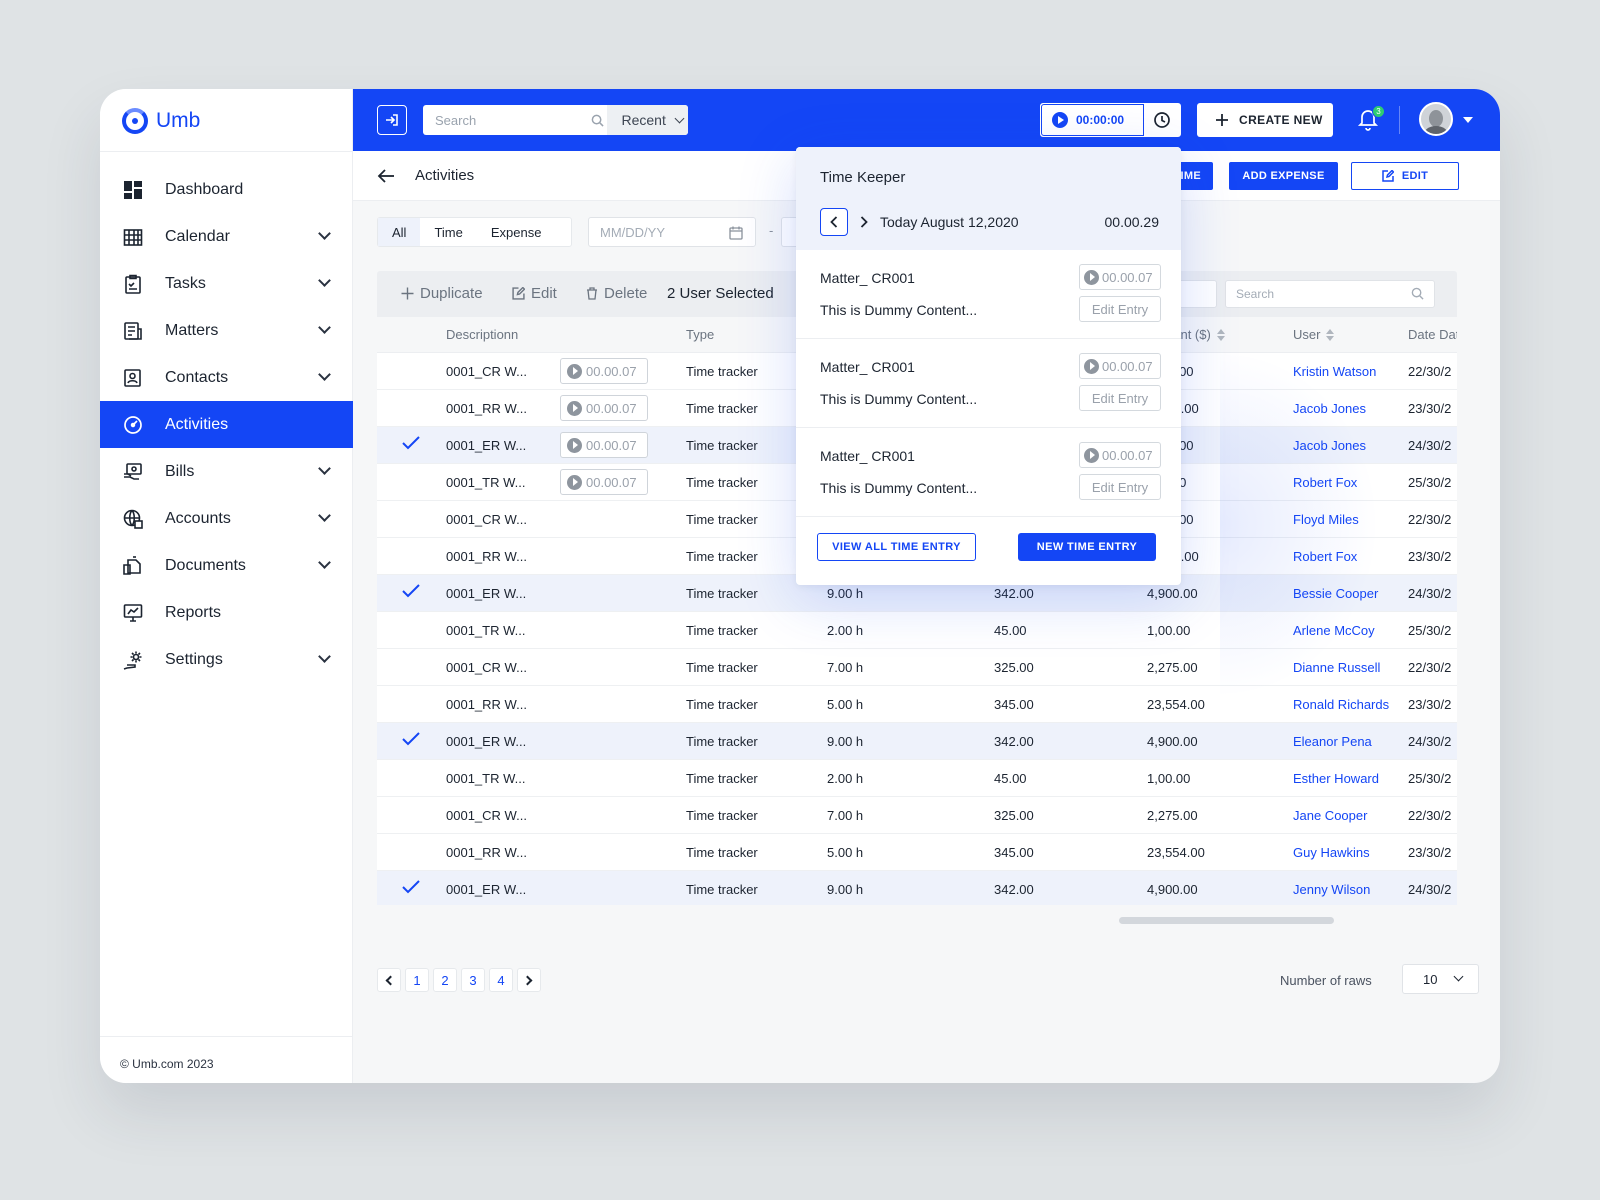 This screenshot has height=1200, width=1600. What do you see at coordinates (389, 980) in the screenshot?
I see `previous-page-button` at bounding box center [389, 980].